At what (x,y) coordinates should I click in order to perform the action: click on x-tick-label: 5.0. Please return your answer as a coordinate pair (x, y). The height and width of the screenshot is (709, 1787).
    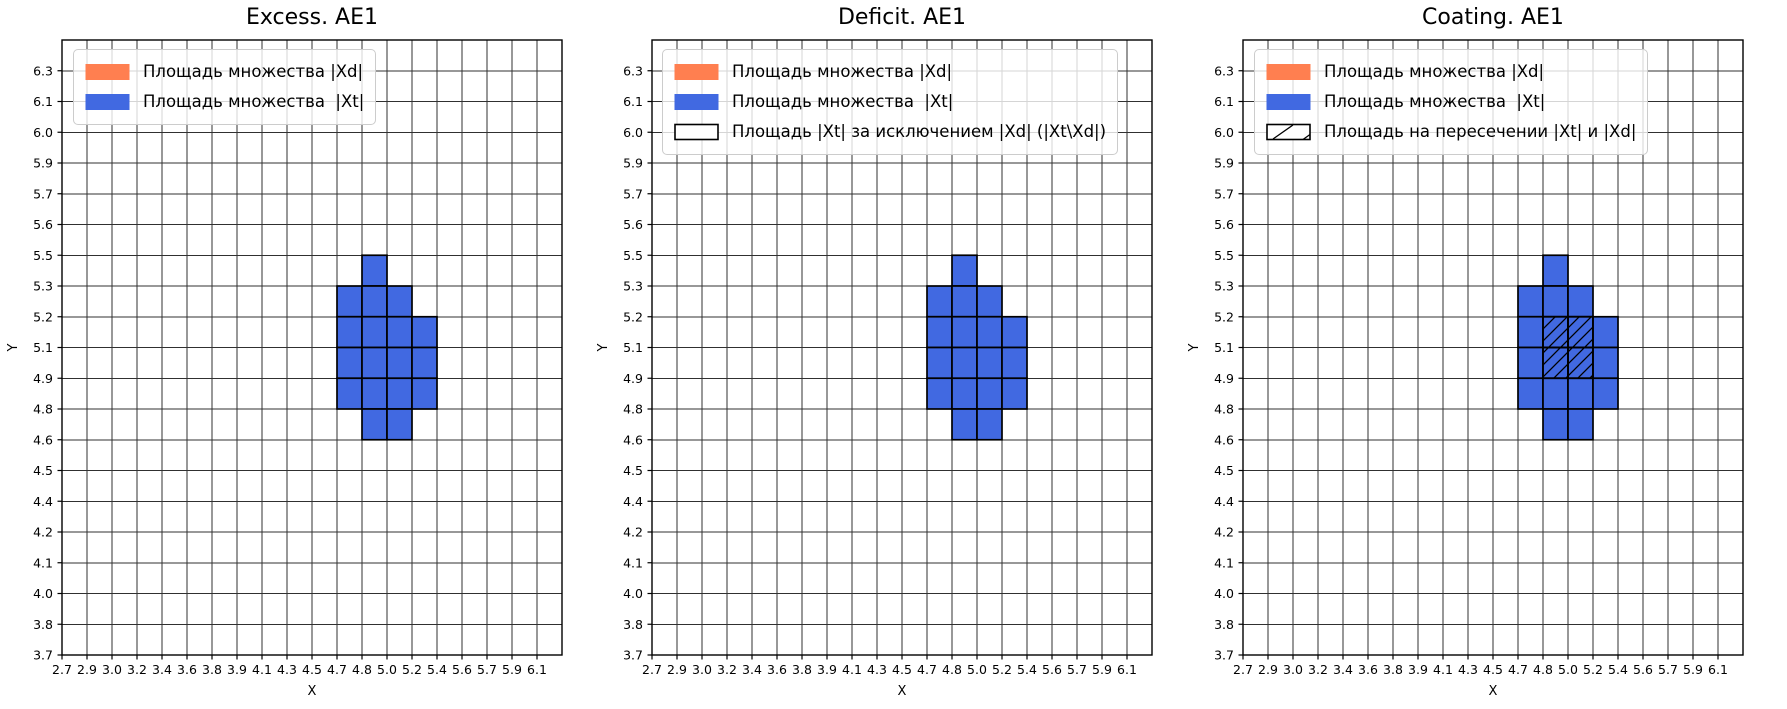
    Looking at the image, I should click on (387, 669).